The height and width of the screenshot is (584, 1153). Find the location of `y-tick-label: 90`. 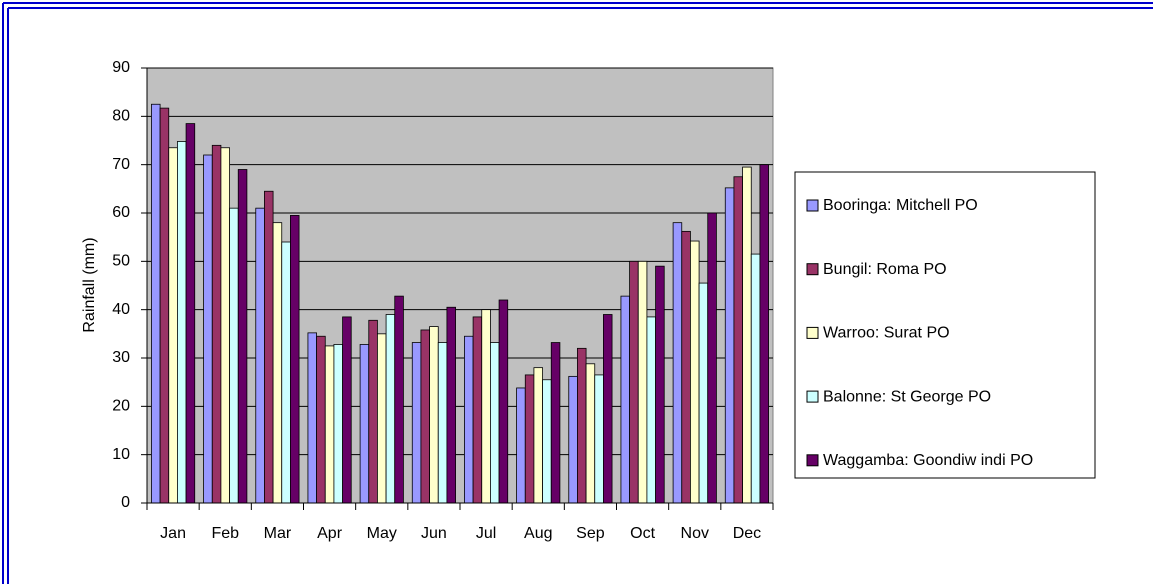

y-tick-label: 90 is located at coordinates (121, 67).